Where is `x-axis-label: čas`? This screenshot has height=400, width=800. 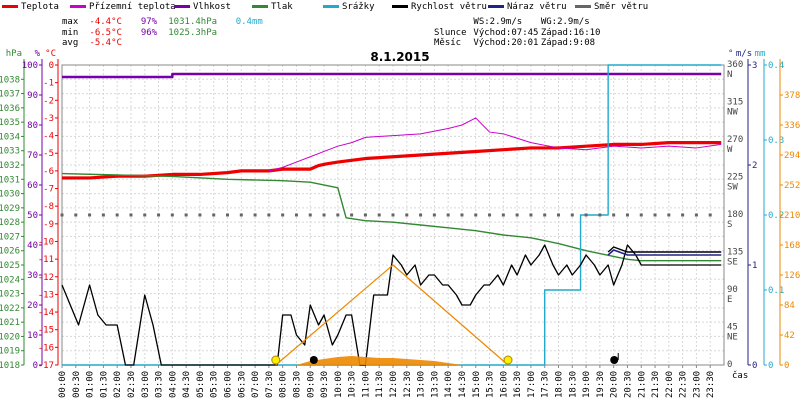 x-axis-label: čas is located at coordinates (740, 375).